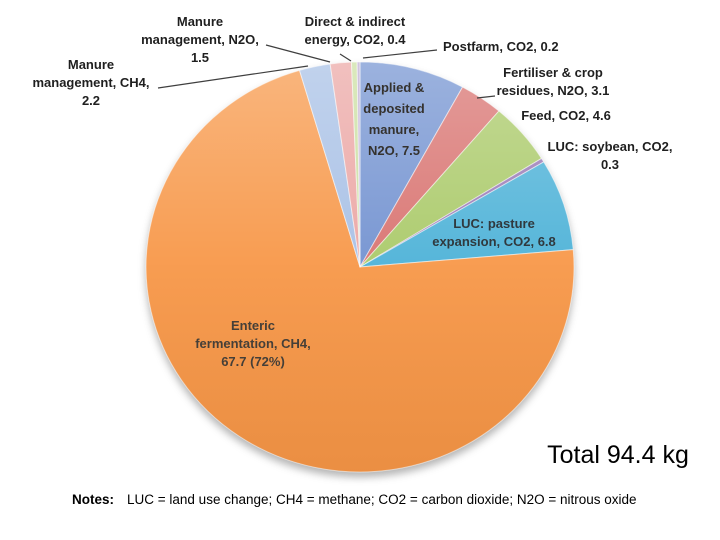 This screenshot has width=720, height=540. Describe the element at coordinates (200, 39) in the screenshot. I see `slice-label-manure-management-n2o: Manure management, N2O, 1.5` at that location.